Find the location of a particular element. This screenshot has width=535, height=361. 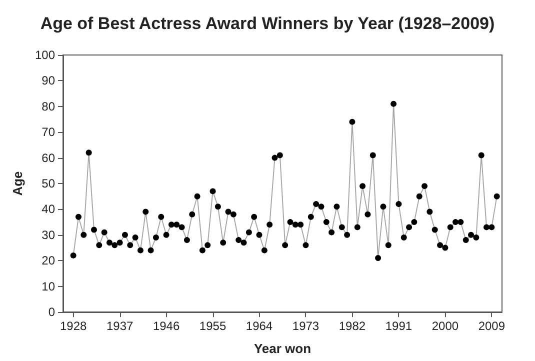

y-tick-label: 50 is located at coordinates (49, 183).